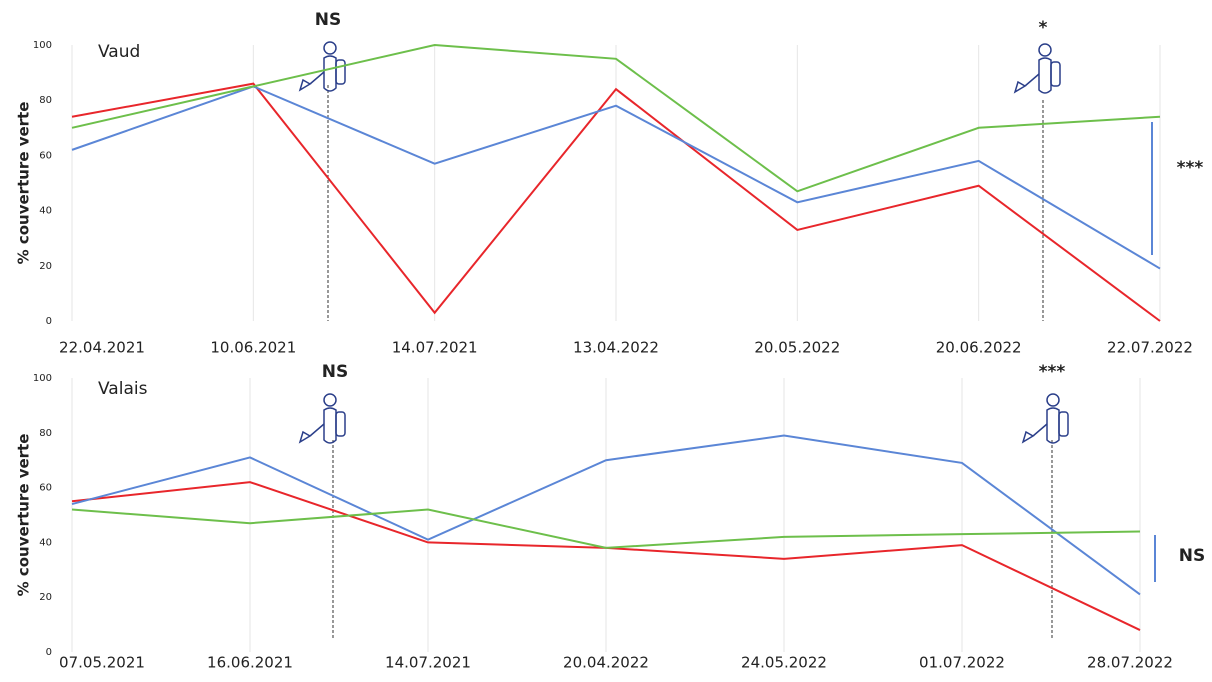  I want to click on x-tick-label: 22.07.2022, so click(1150, 348).